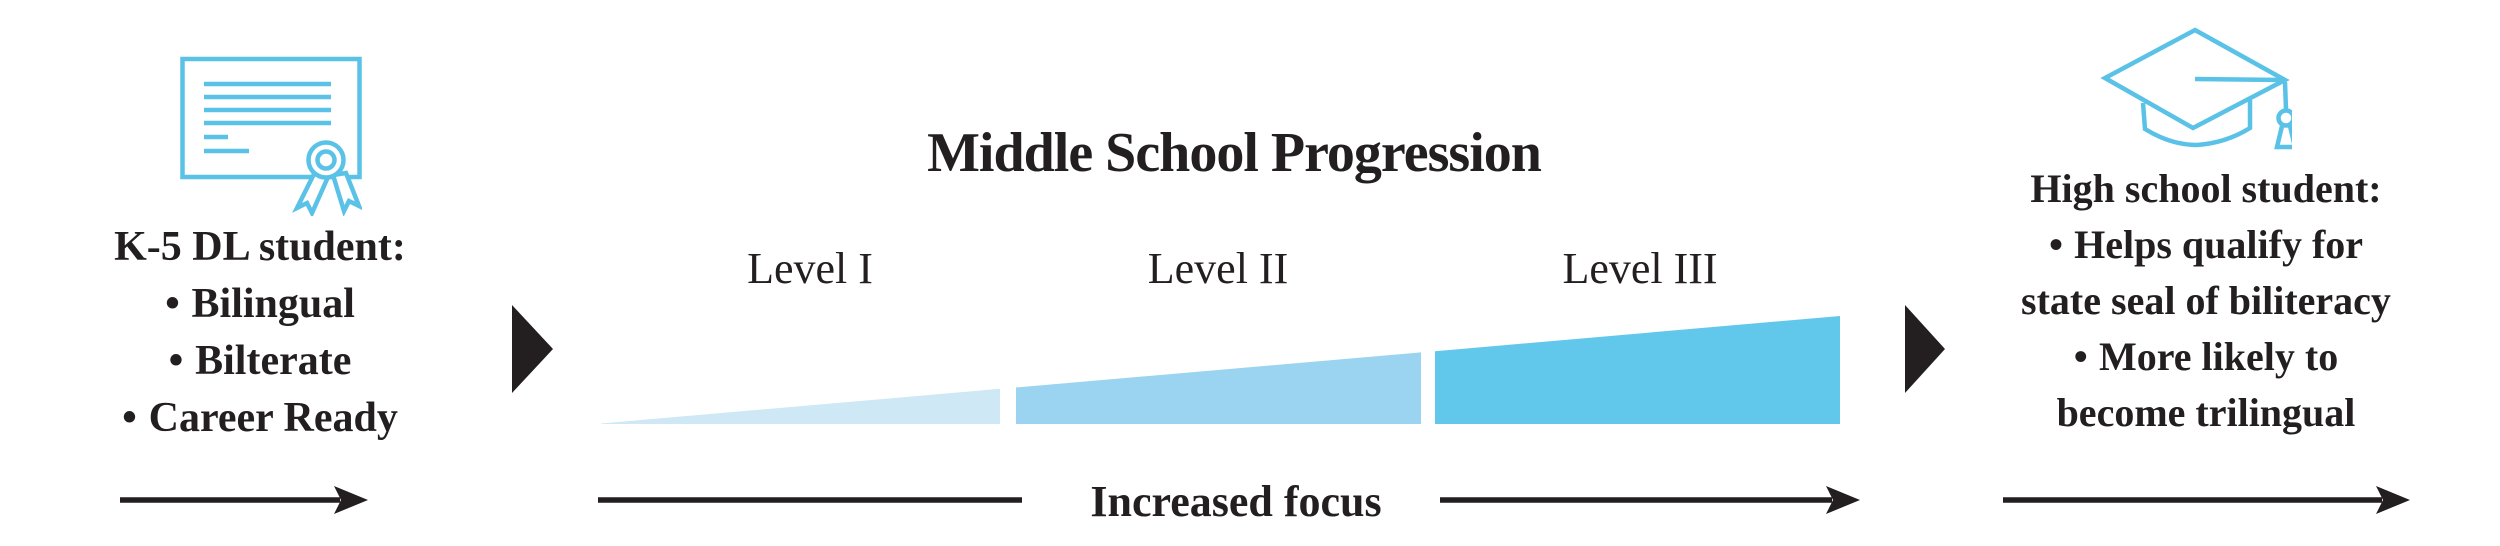 This screenshot has width=2500, height=546. What do you see at coordinates (2196, 124) in the screenshot?
I see `cap-band` at bounding box center [2196, 124].